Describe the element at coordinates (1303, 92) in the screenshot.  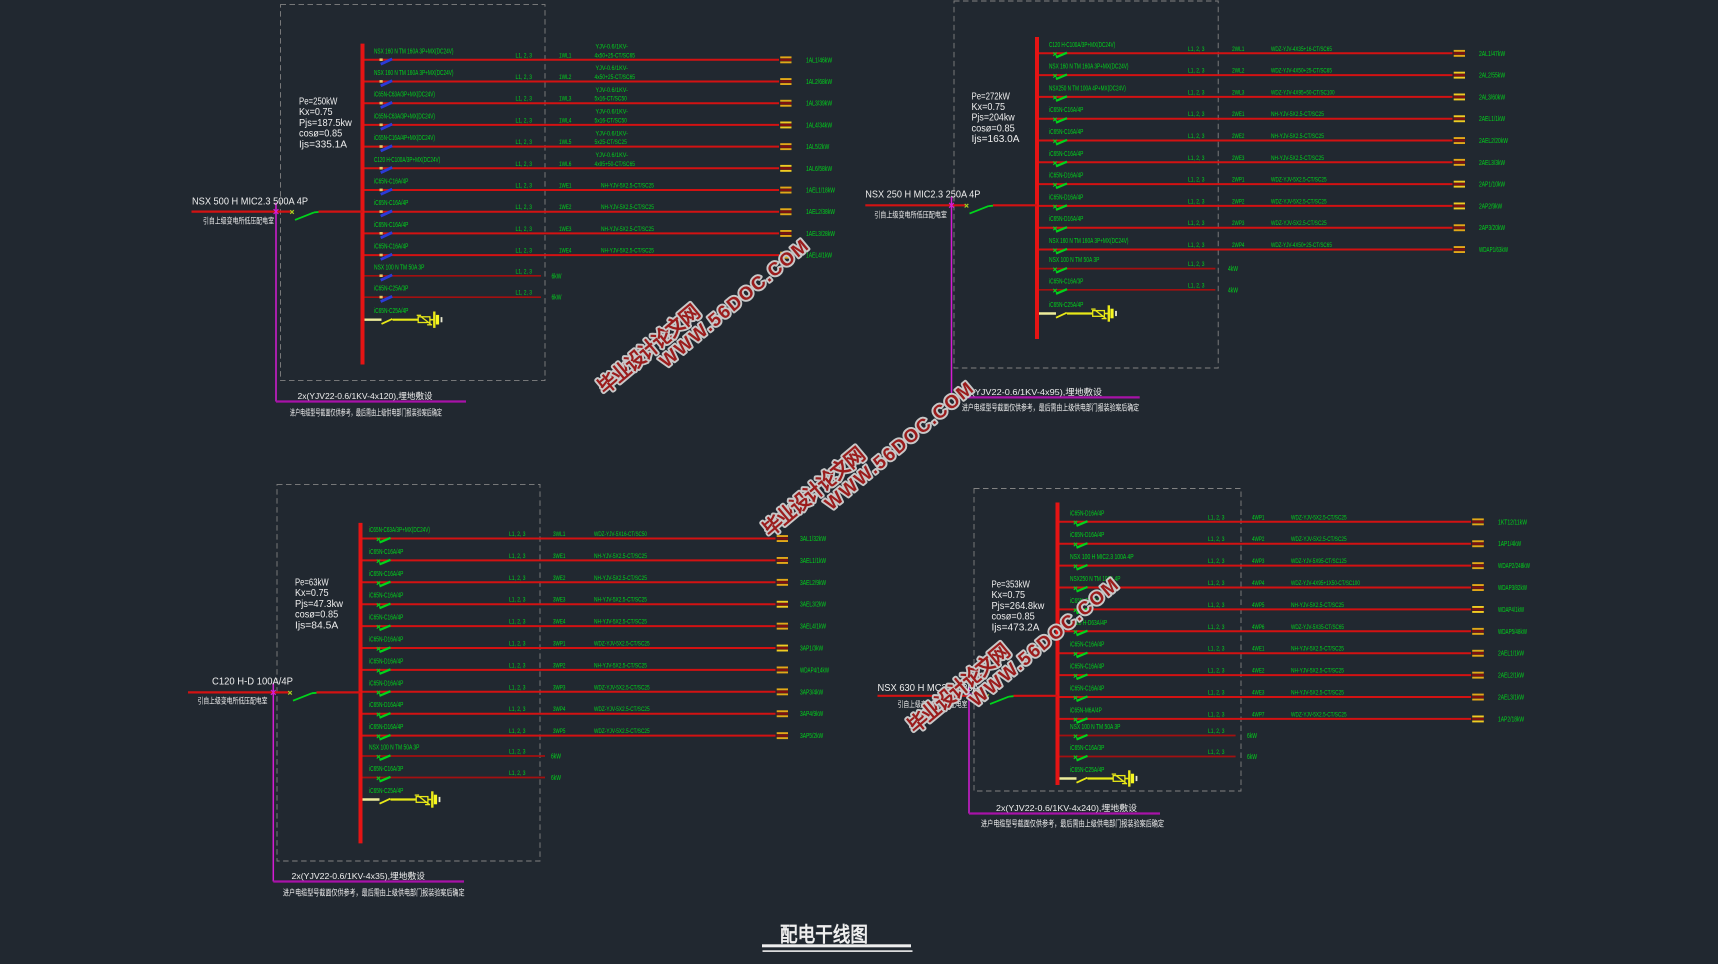
I see `svg-text: WDZ-YJV-4X95+50-CT/SC100` at that location.